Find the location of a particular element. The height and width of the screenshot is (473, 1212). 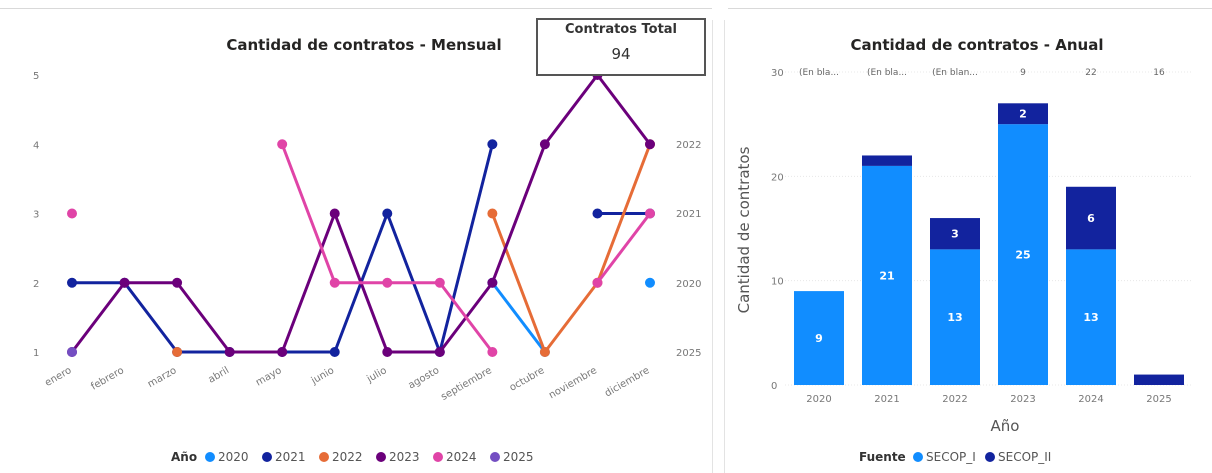

x-tick-label: enero is located at coordinates (58, 377).